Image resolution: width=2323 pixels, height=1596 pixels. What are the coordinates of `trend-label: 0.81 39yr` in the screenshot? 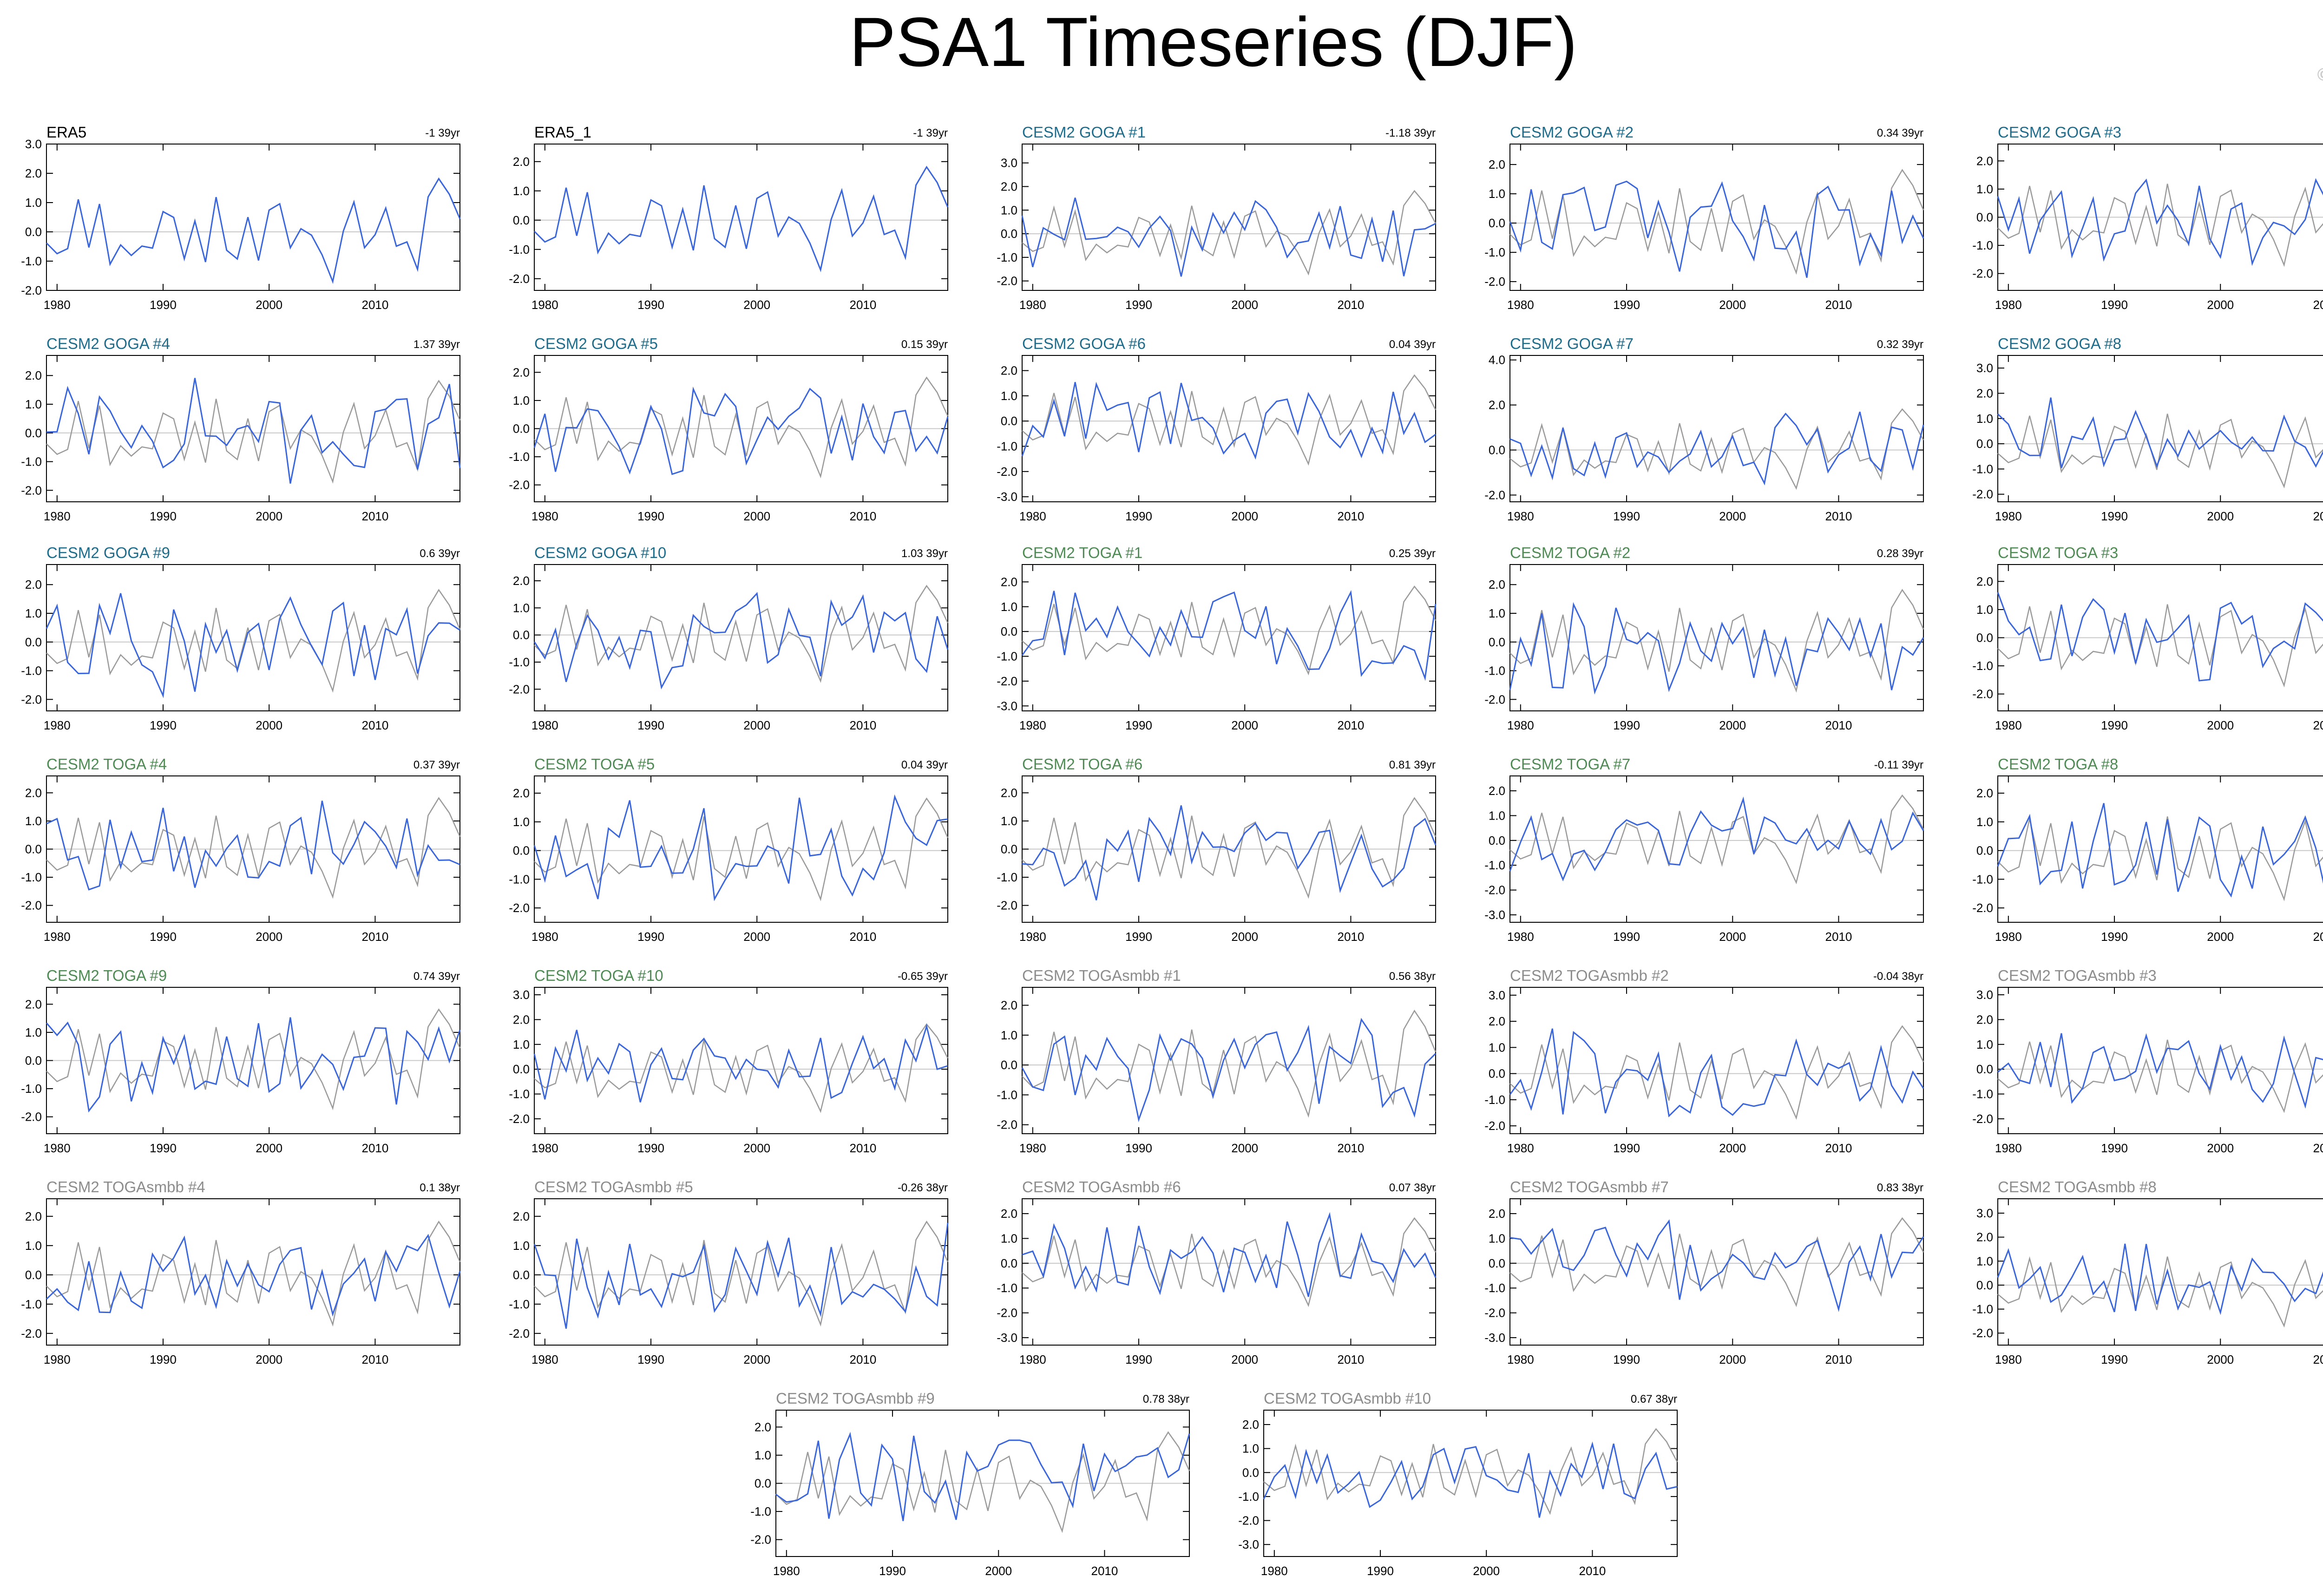 It's located at (1412, 765).